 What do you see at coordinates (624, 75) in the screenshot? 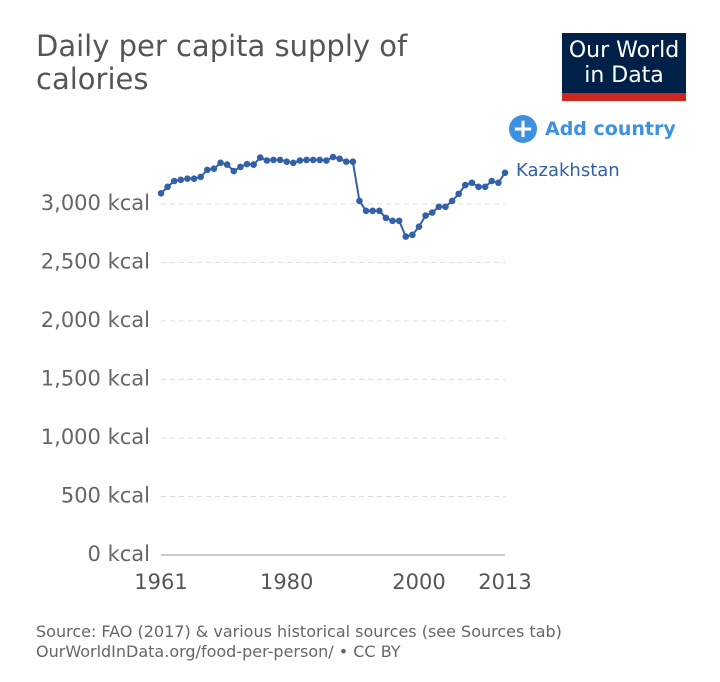
I see `logo-text: in Data` at bounding box center [624, 75].